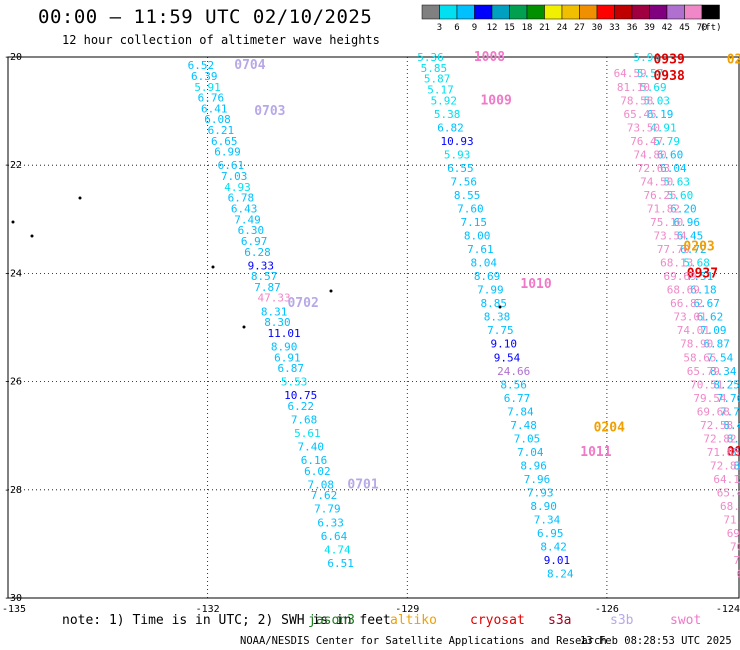 This screenshot has width=740, height=650. I want to click on swot-swh-value: 9.10, so click(503, 344).